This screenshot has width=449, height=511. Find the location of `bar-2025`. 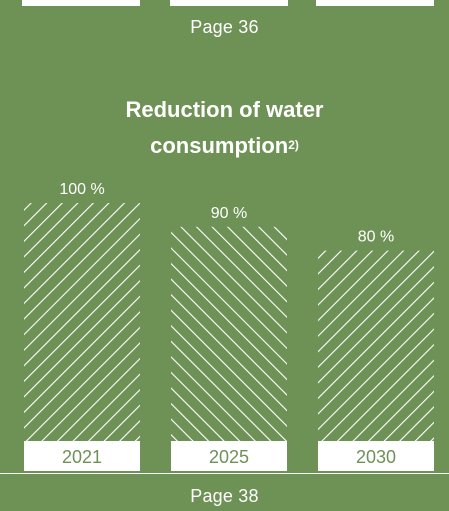

bar-2025 is located at coordinates (229, 333).